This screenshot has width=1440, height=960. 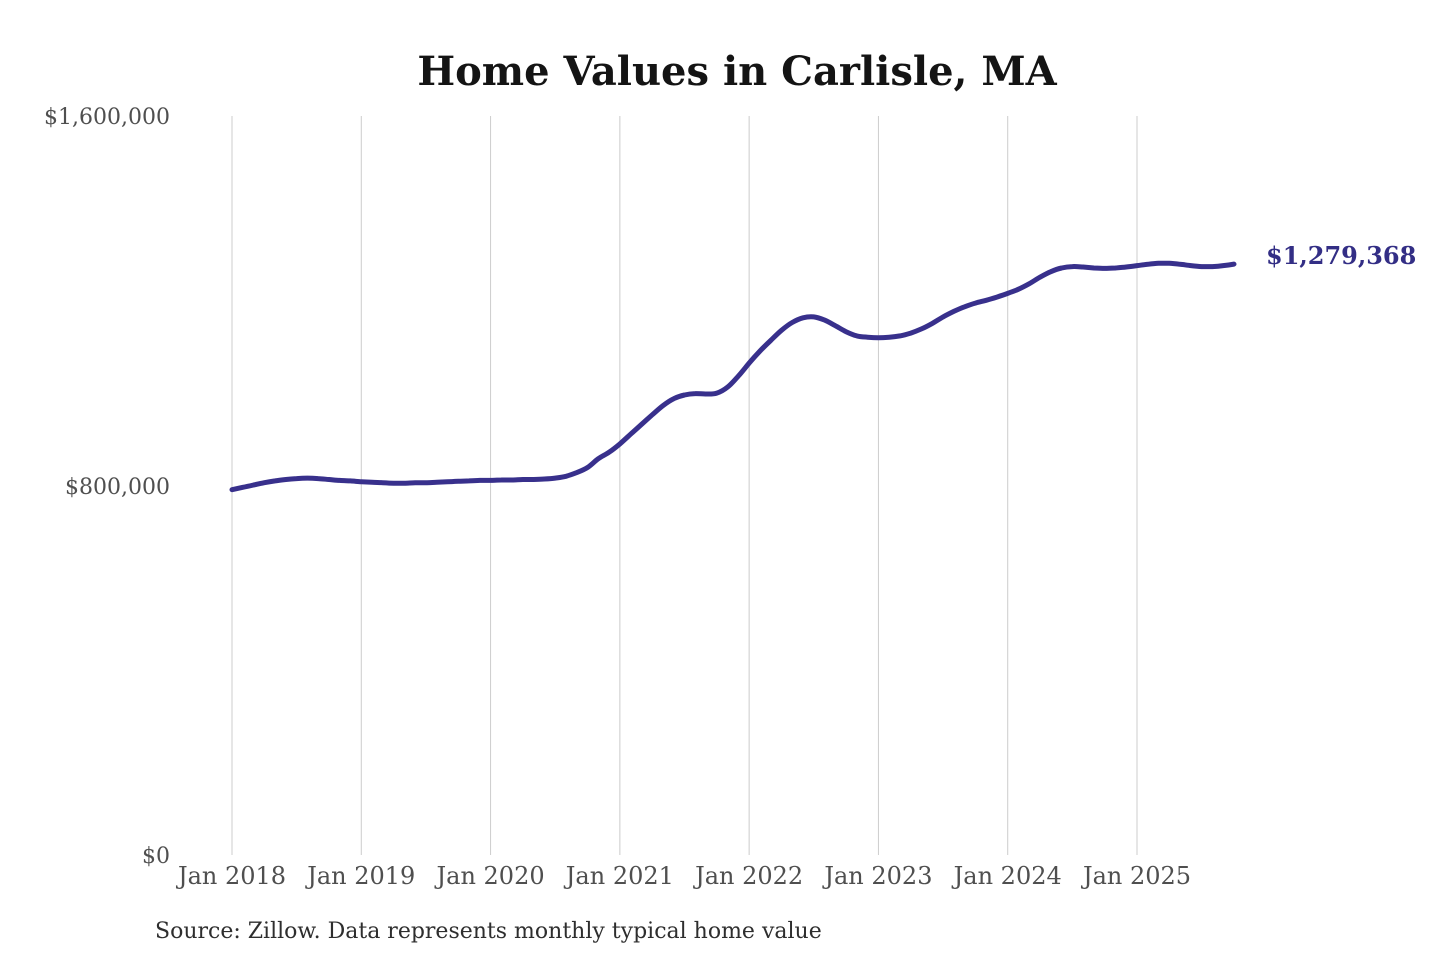 What do you see at coordinates (489, 876) in the screenshot?
I see `x-tick-label: Jan 2020` at bounding box center [489, 876].